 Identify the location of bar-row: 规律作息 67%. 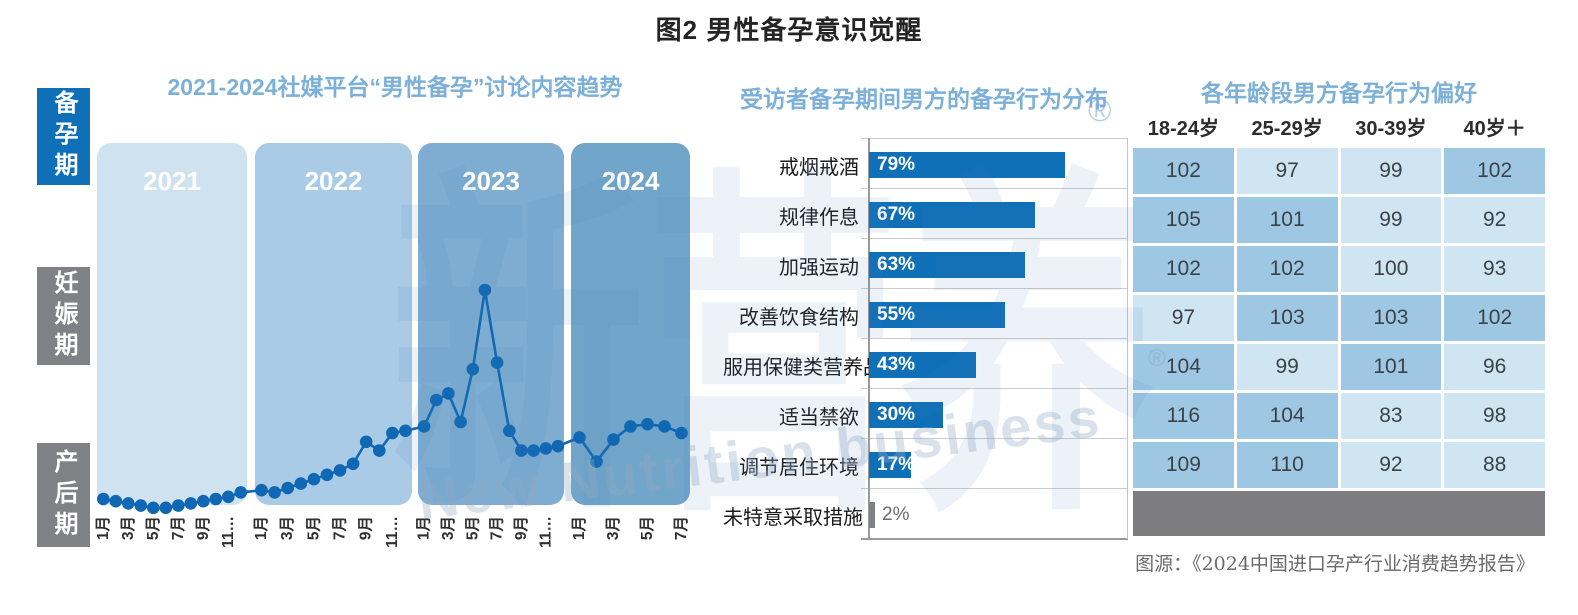
(926, 215).